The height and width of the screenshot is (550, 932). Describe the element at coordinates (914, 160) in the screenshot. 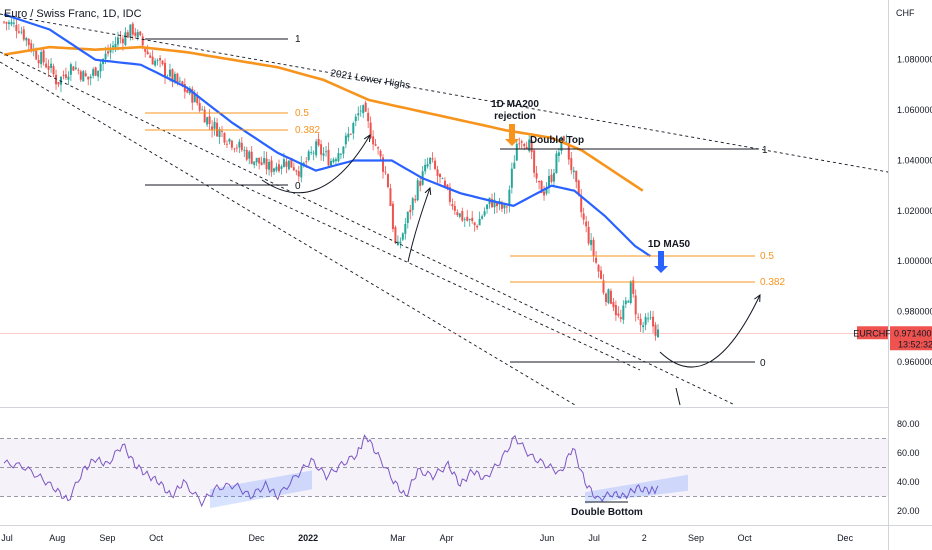

I see `price-tick: 1.040000` at that location.